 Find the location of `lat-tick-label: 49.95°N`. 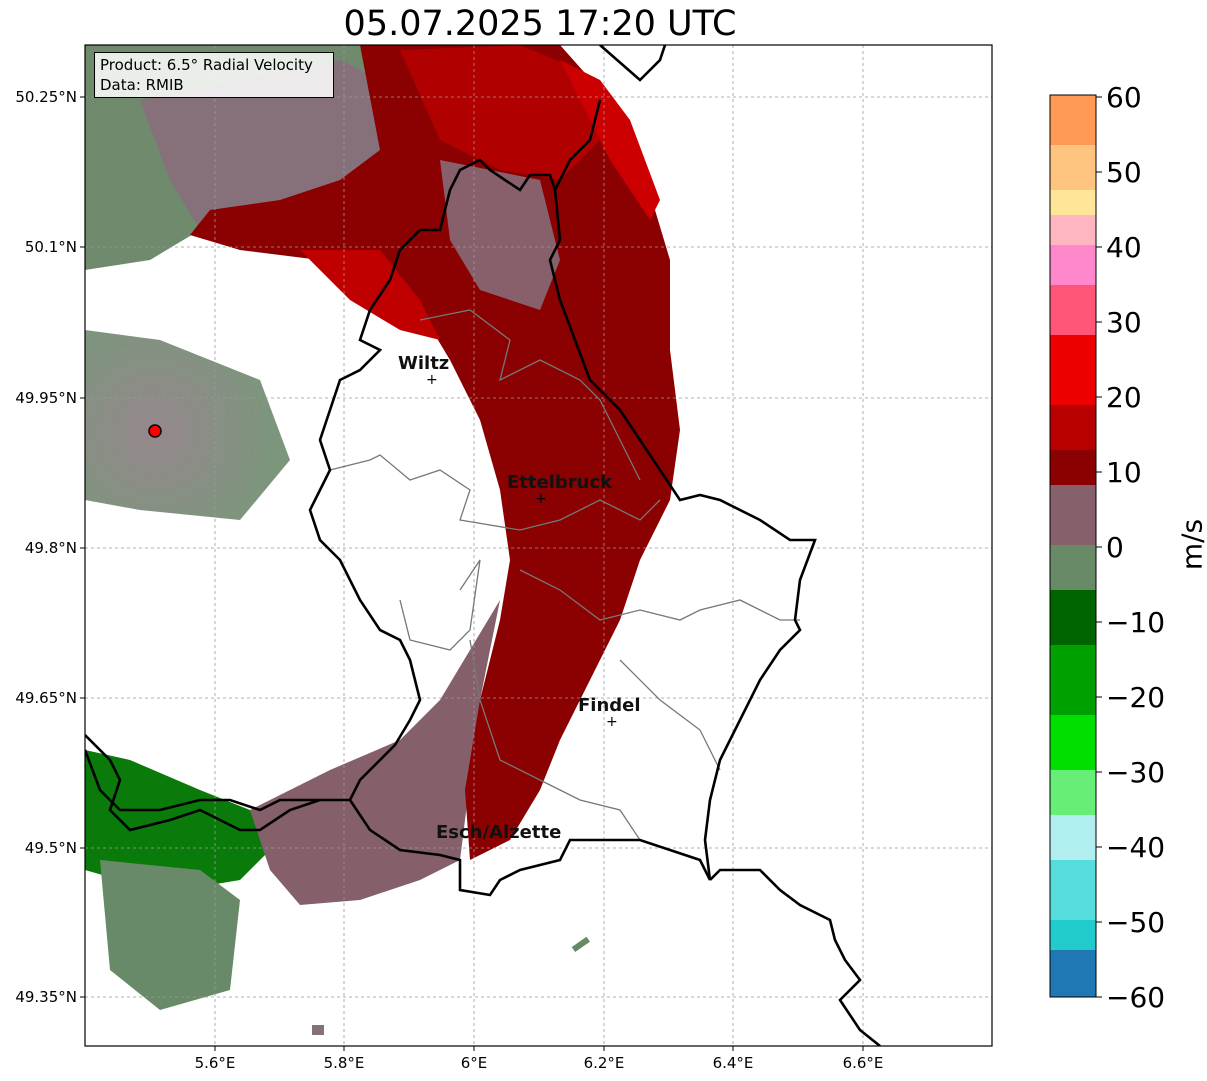

lat-tick-label: 49.95°N is located at coordinates (46, 398).